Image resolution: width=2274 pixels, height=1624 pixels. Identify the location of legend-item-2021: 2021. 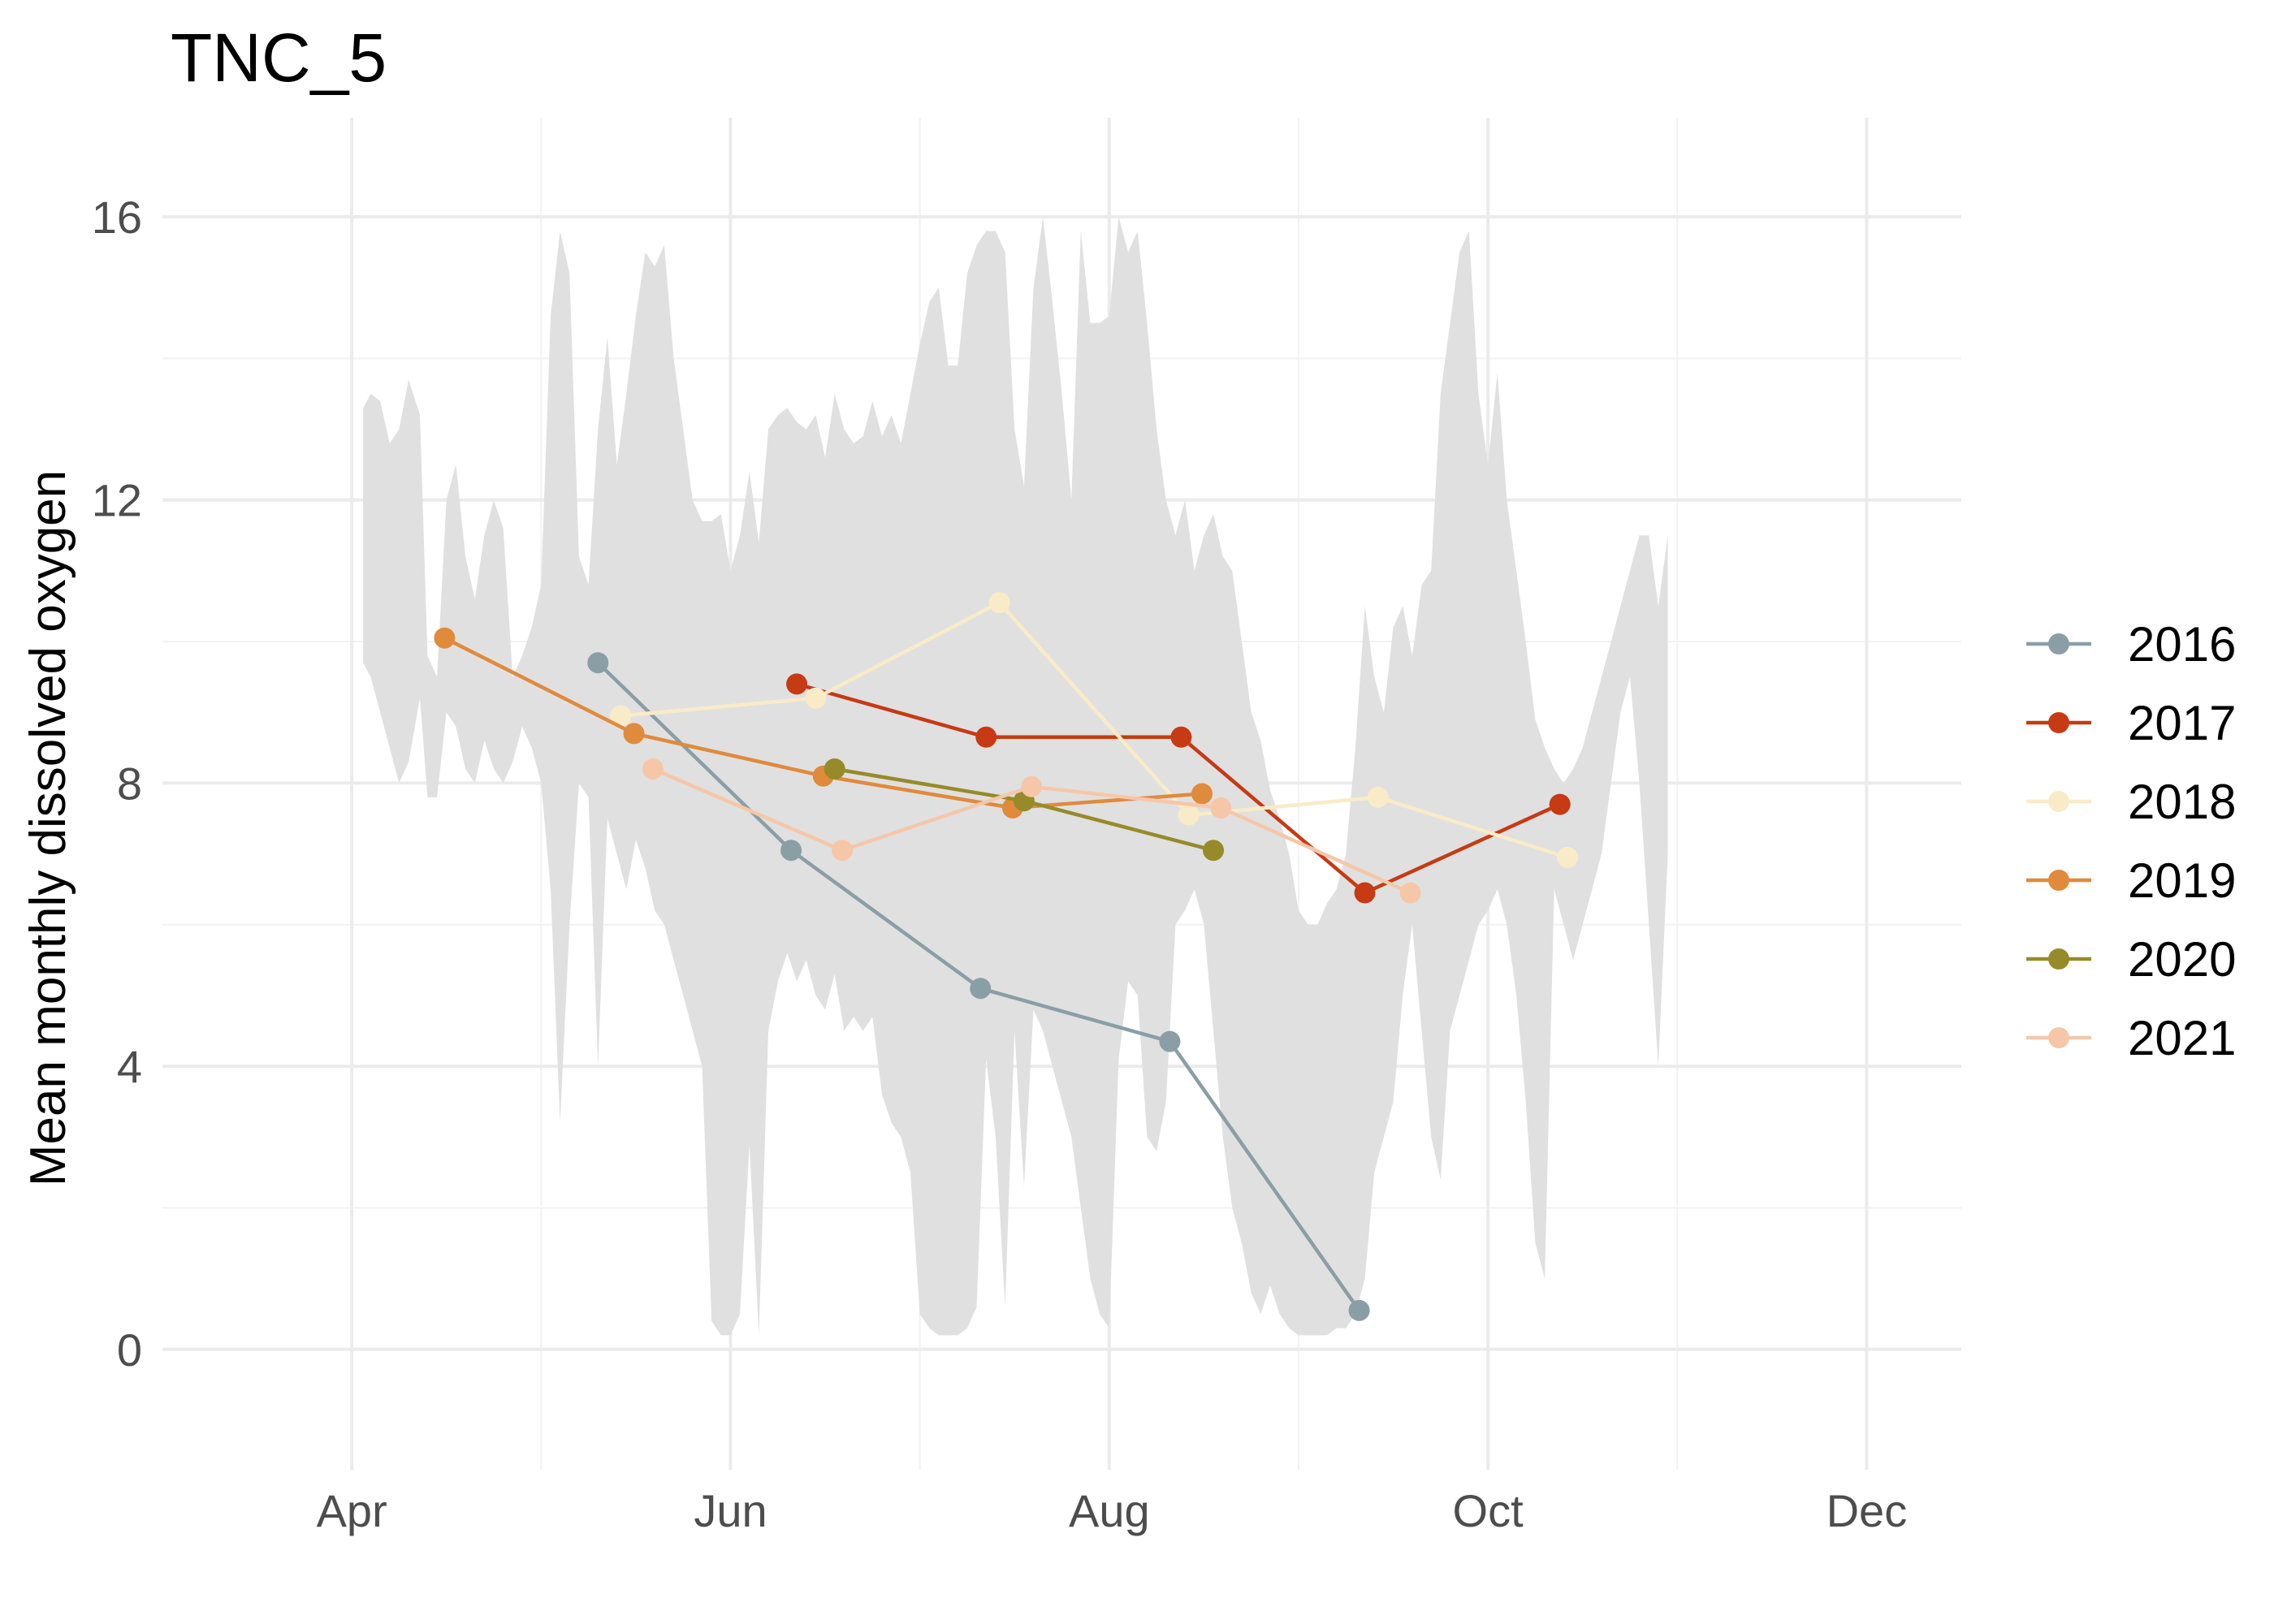
(2131, 1038).